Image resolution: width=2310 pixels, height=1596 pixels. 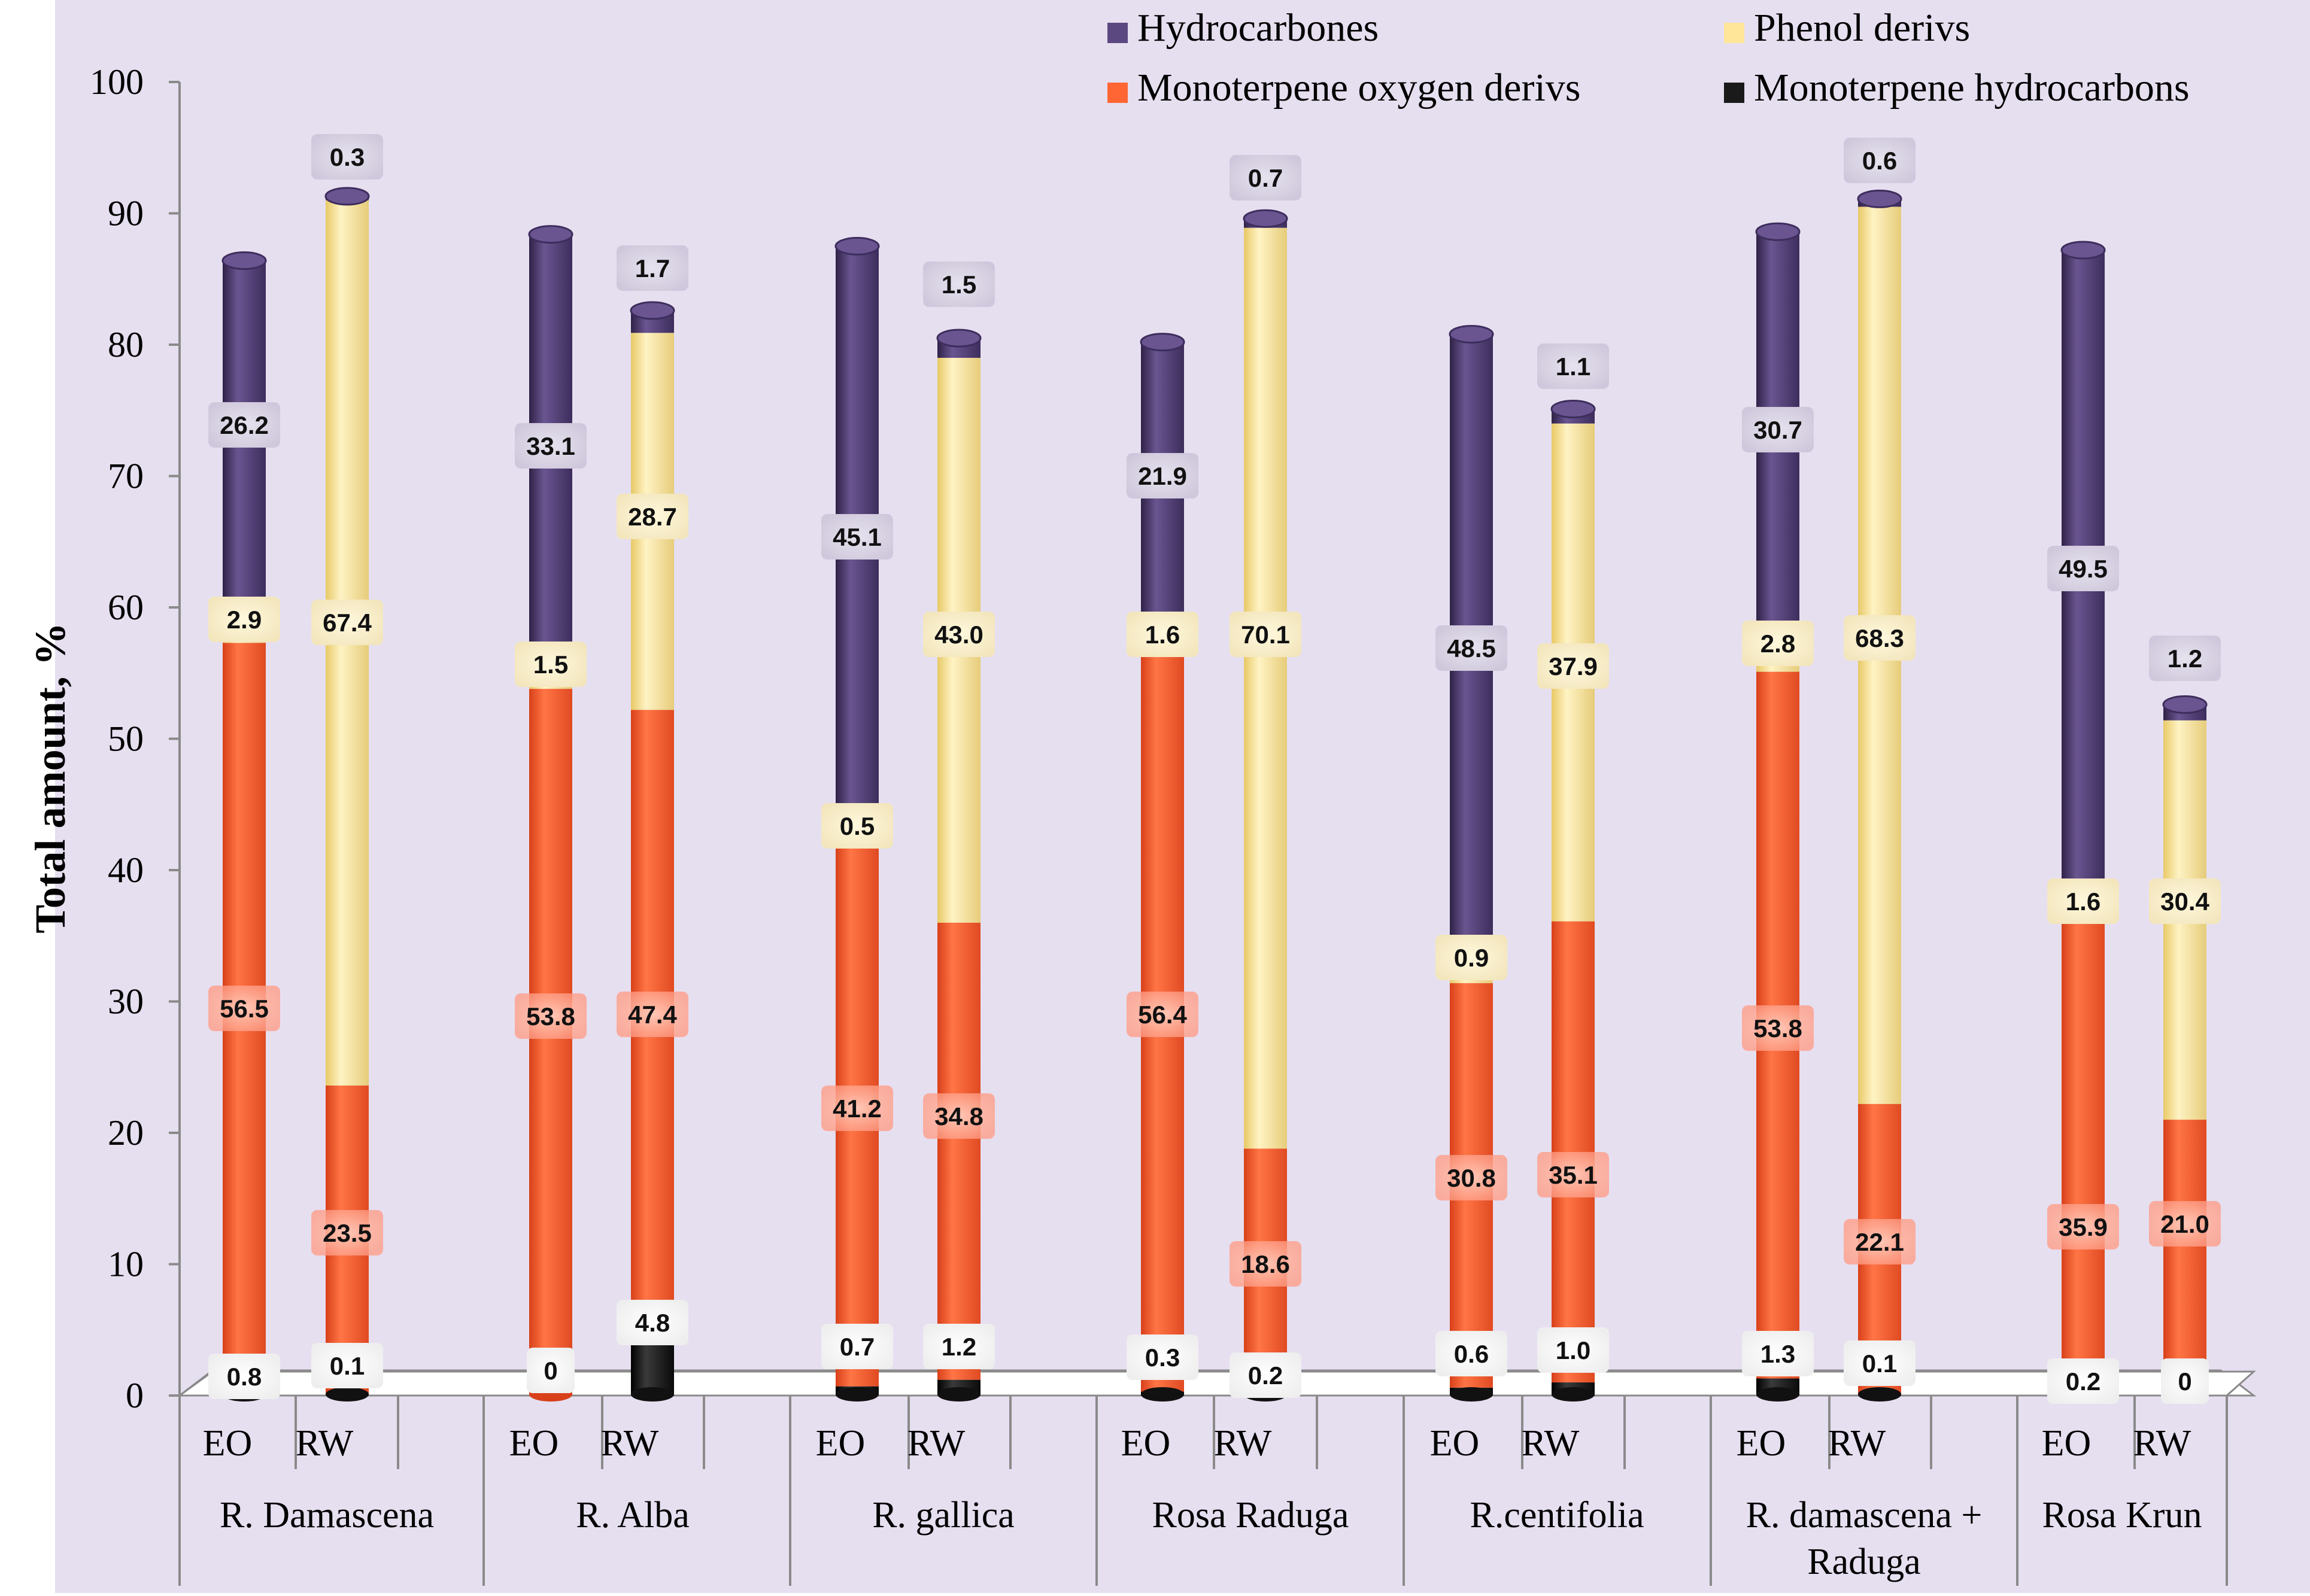 I want to click on x-group-label-rosa-raduga: Rosa Raduga, so click(x=1250, y=1515).